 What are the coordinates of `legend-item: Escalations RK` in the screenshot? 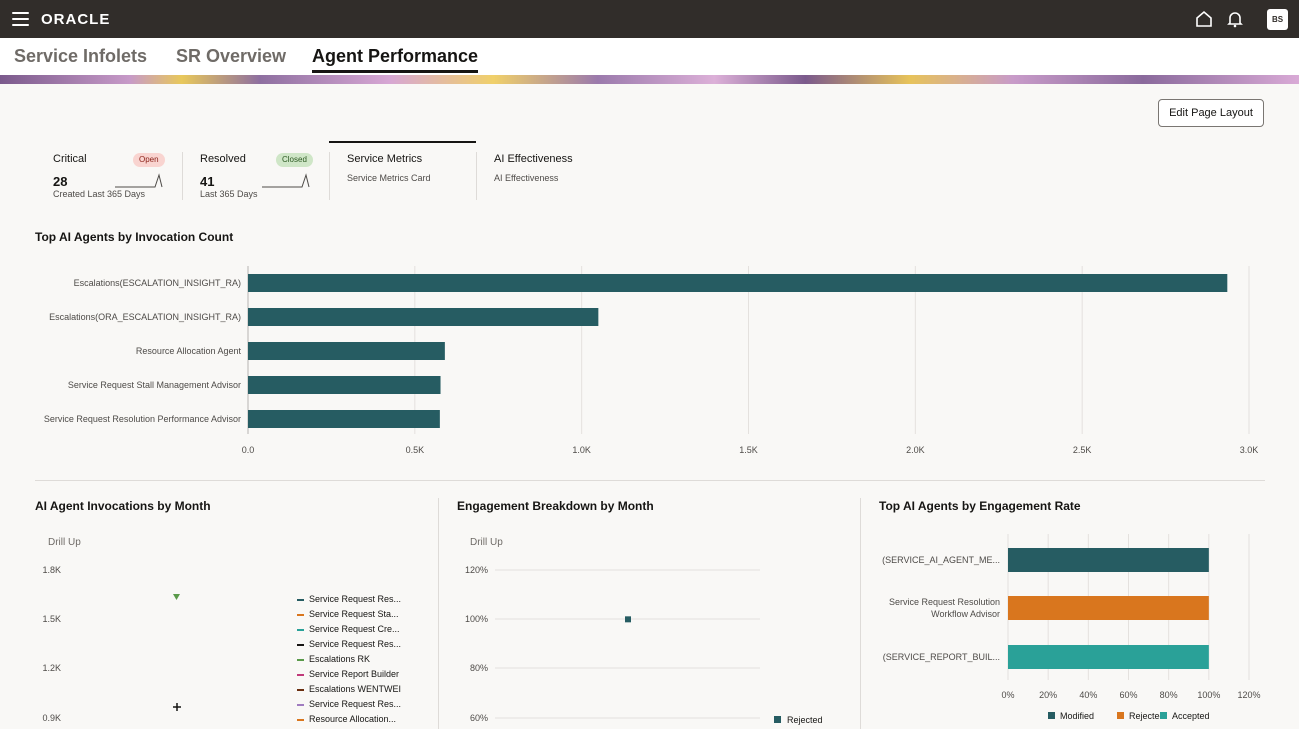 It's located at (333, 659).